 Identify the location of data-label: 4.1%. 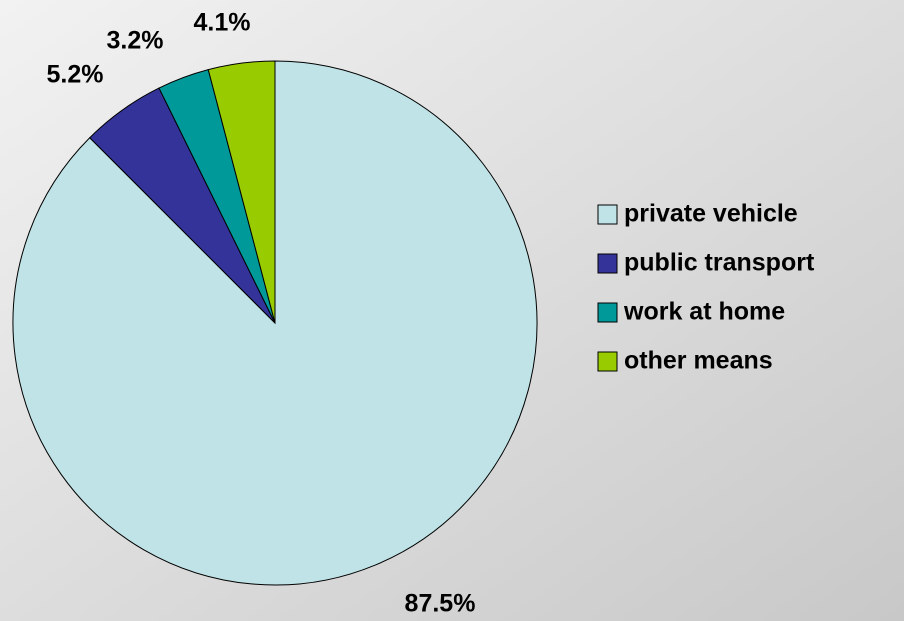
(222, 23).